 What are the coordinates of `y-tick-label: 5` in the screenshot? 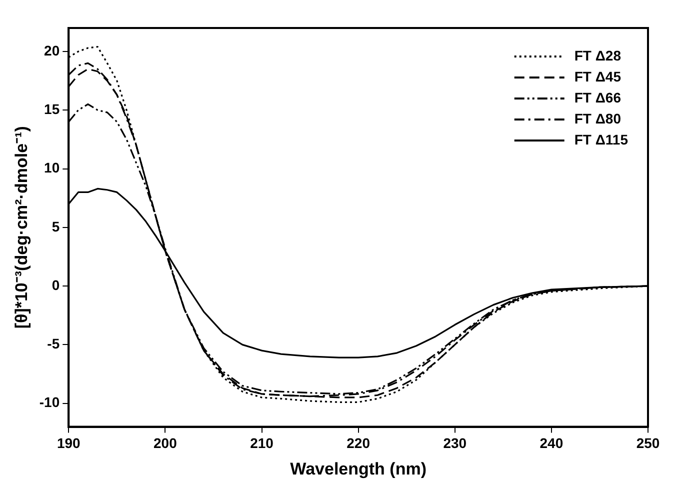 It's located at (56, 226).